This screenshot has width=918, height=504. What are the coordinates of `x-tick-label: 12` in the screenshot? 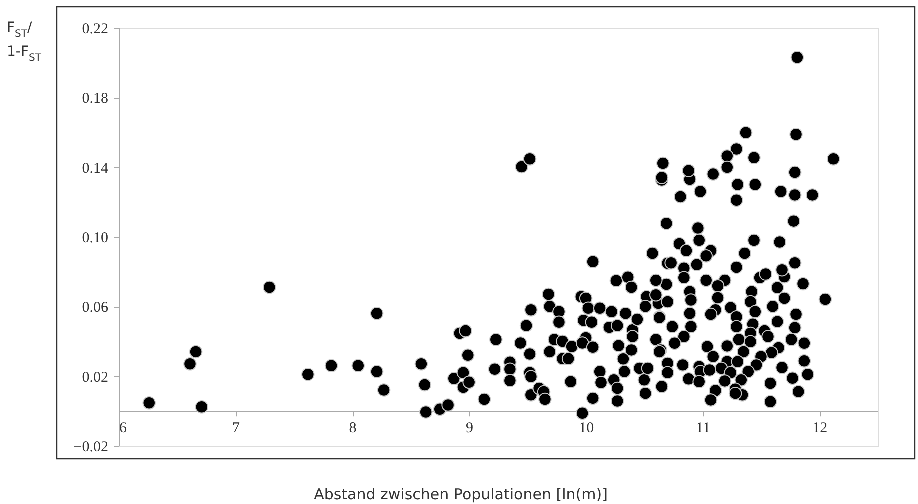 It's located at (820, 428).